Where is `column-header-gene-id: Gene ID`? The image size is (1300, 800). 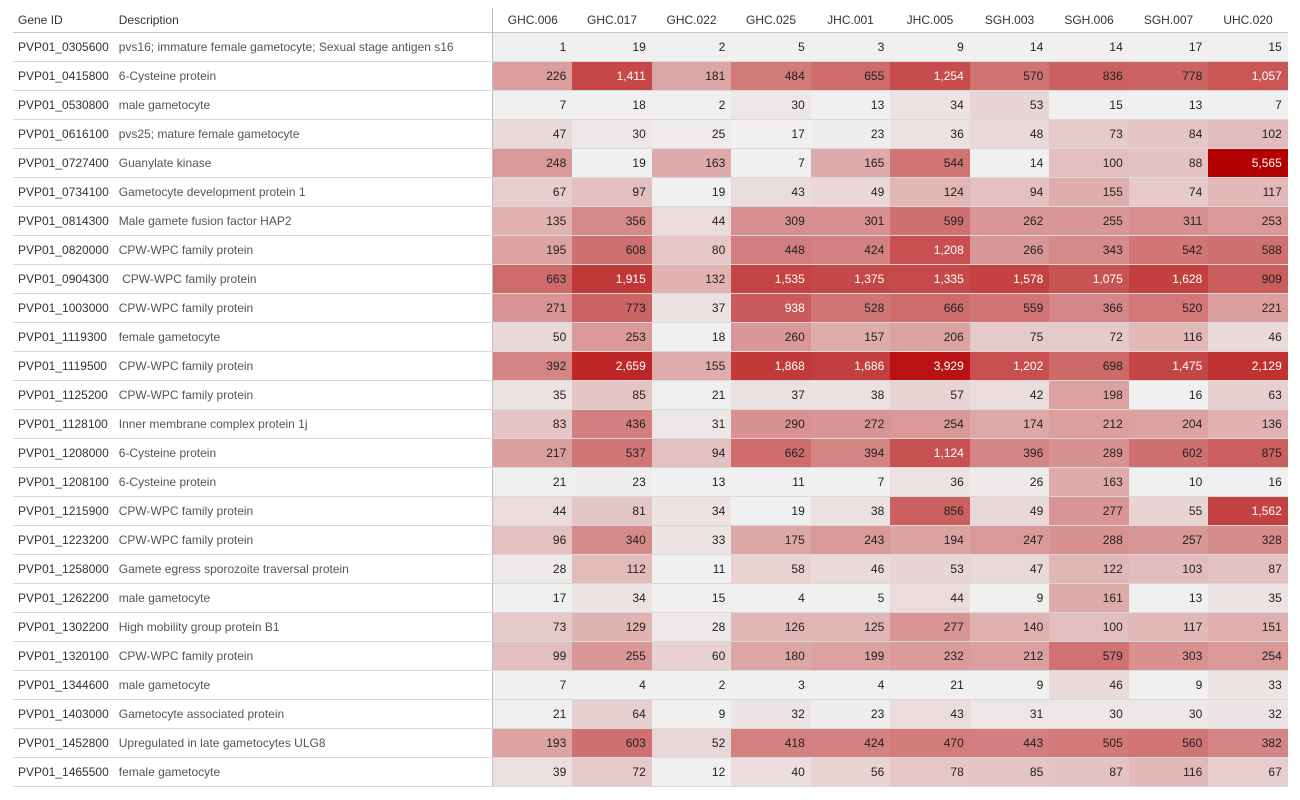
column-header-gene-id: Gene ID is located at coordinates (40, 20).